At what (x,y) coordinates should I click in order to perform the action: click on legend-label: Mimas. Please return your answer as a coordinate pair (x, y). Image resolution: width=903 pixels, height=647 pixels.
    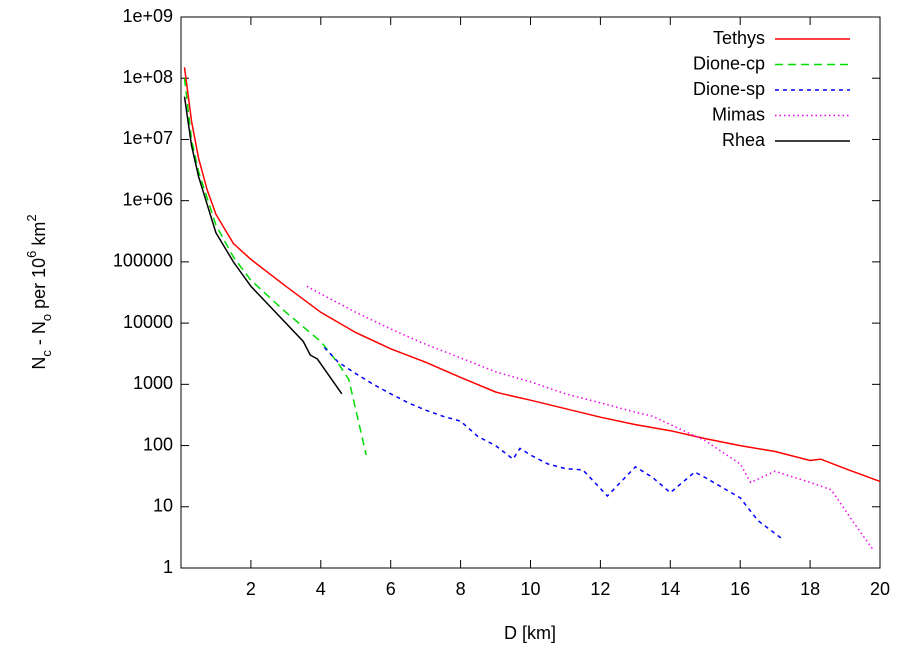
    Looking at the image, I should click on (738, 114).